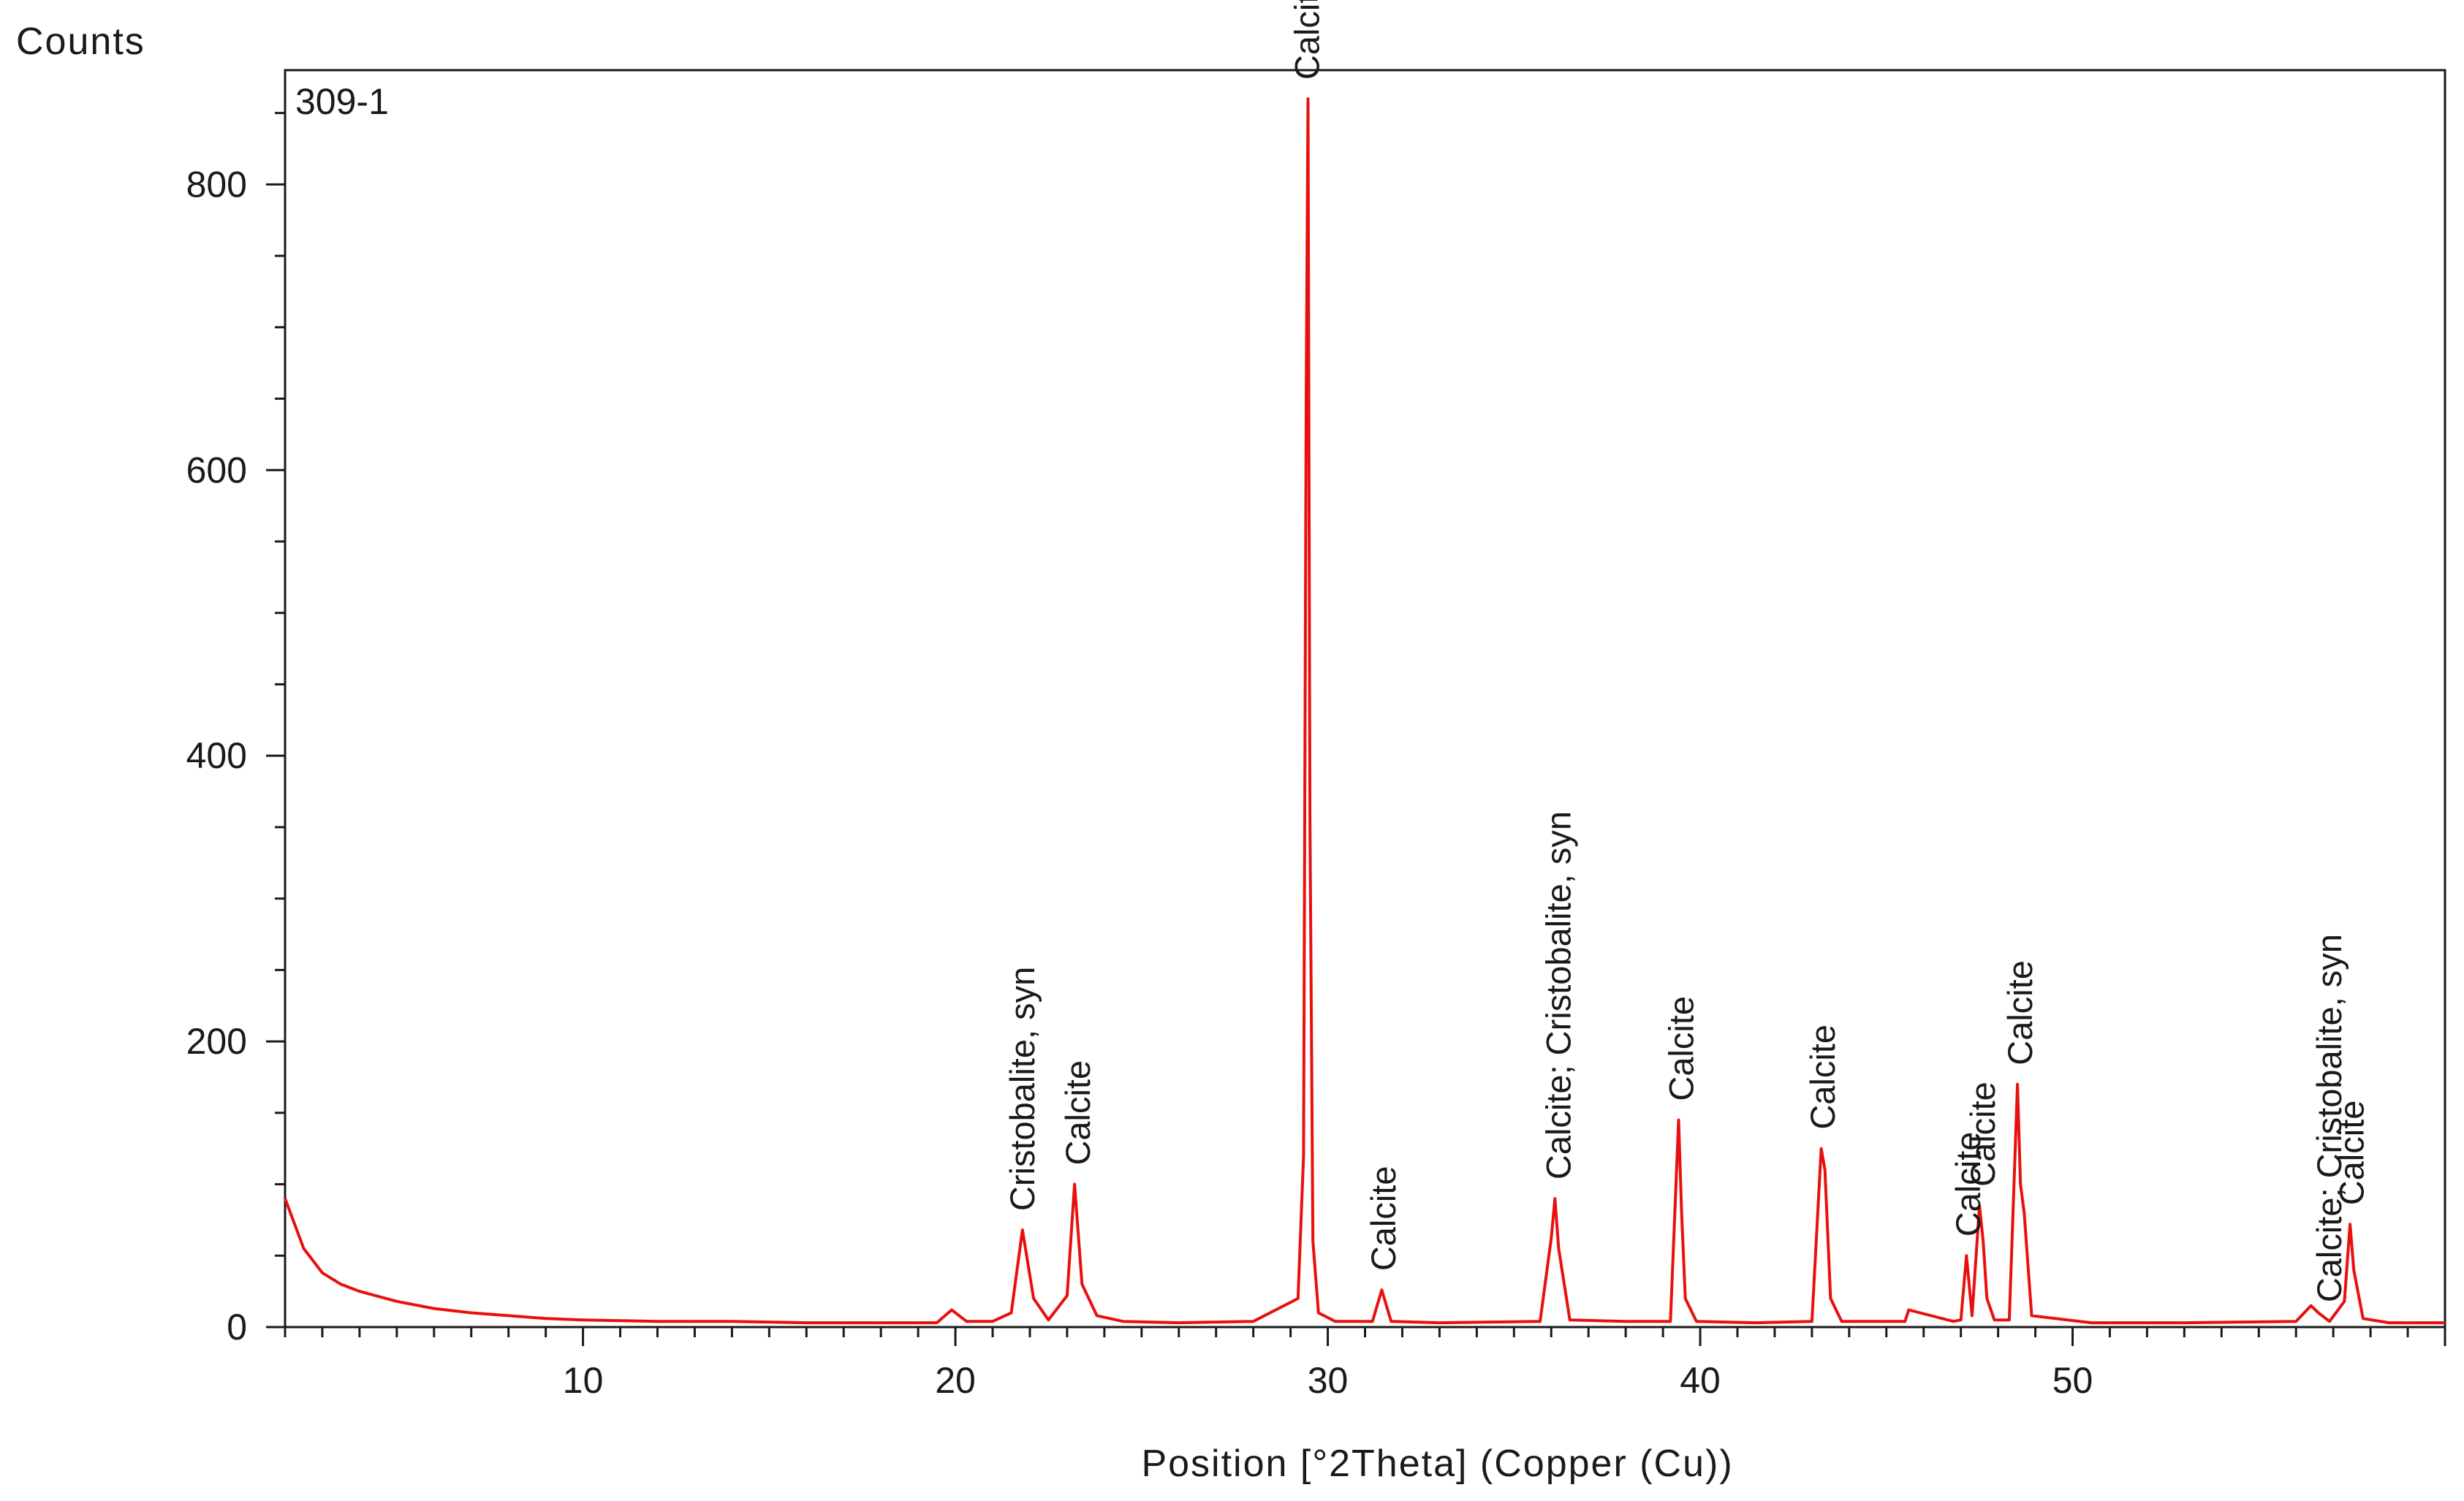 Image resolution: width=2464 pixels, height=1501 pixels. I want to click on x-tick-label: 20, so click(955, 1380).